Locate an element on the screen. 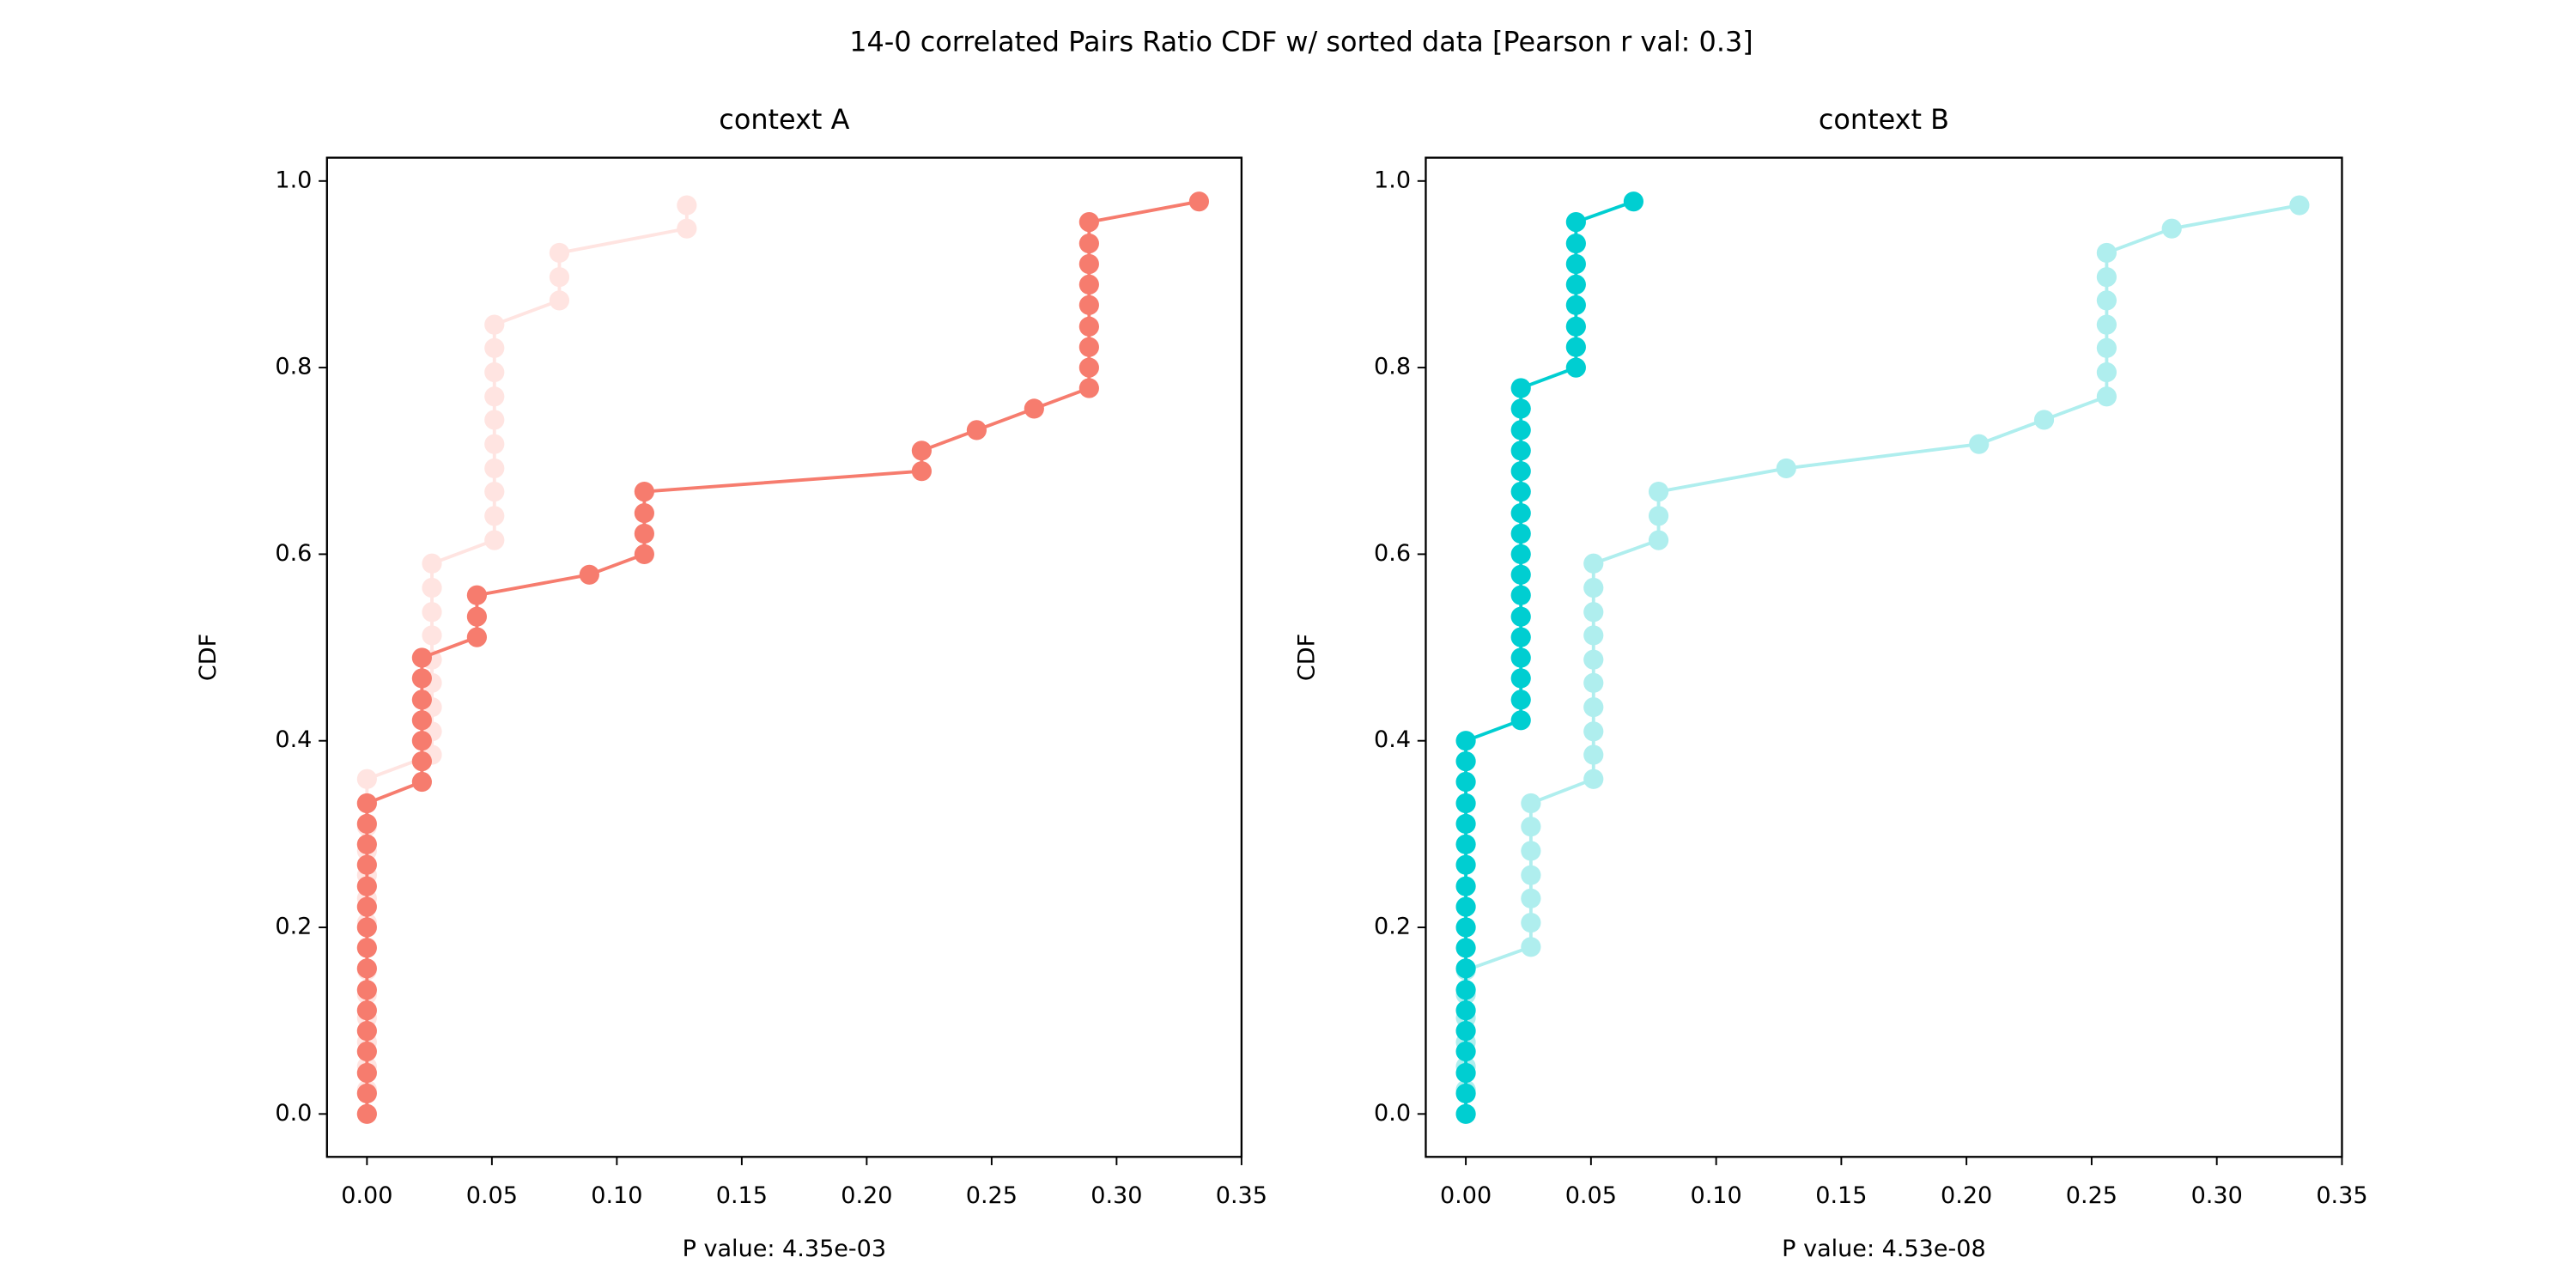 This screenshot has height=1288, width=2576. x-tick-label: 0.35 is located at coordinates (2341, 1195).